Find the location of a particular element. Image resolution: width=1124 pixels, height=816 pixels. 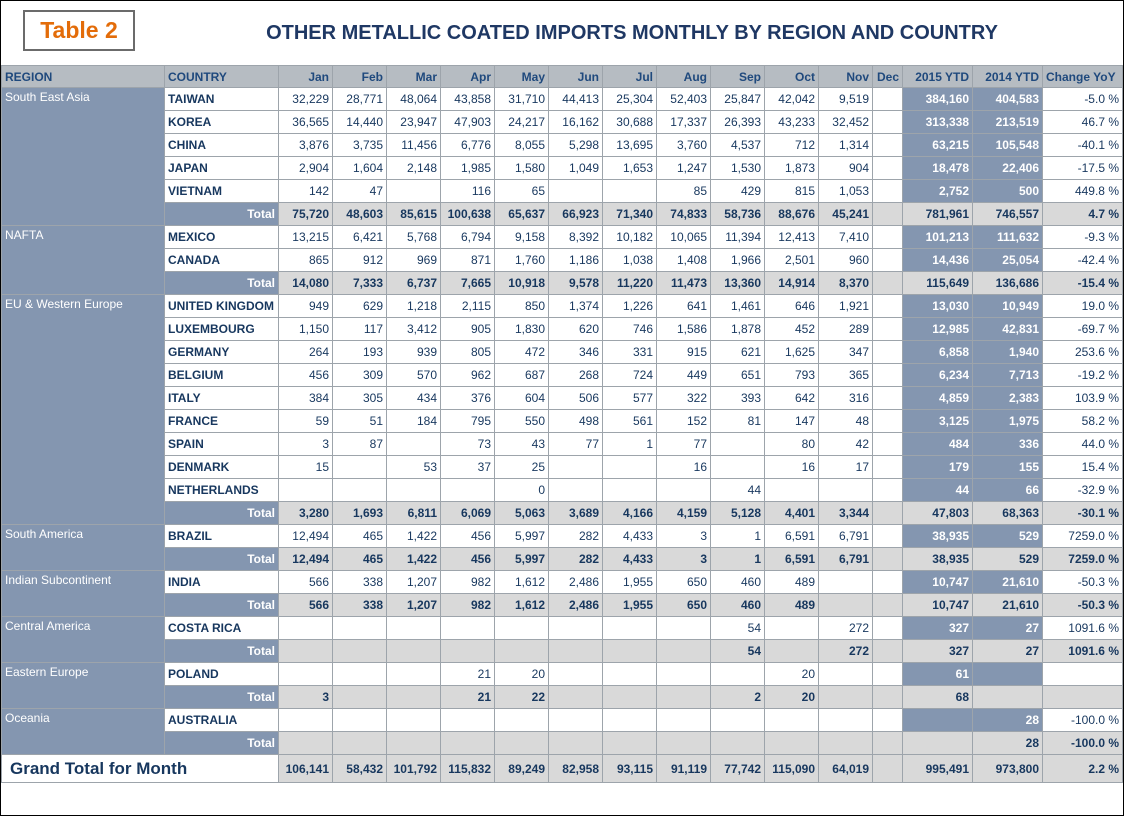

total-month-cell: 11,220 is located at coordinates (629, 283).